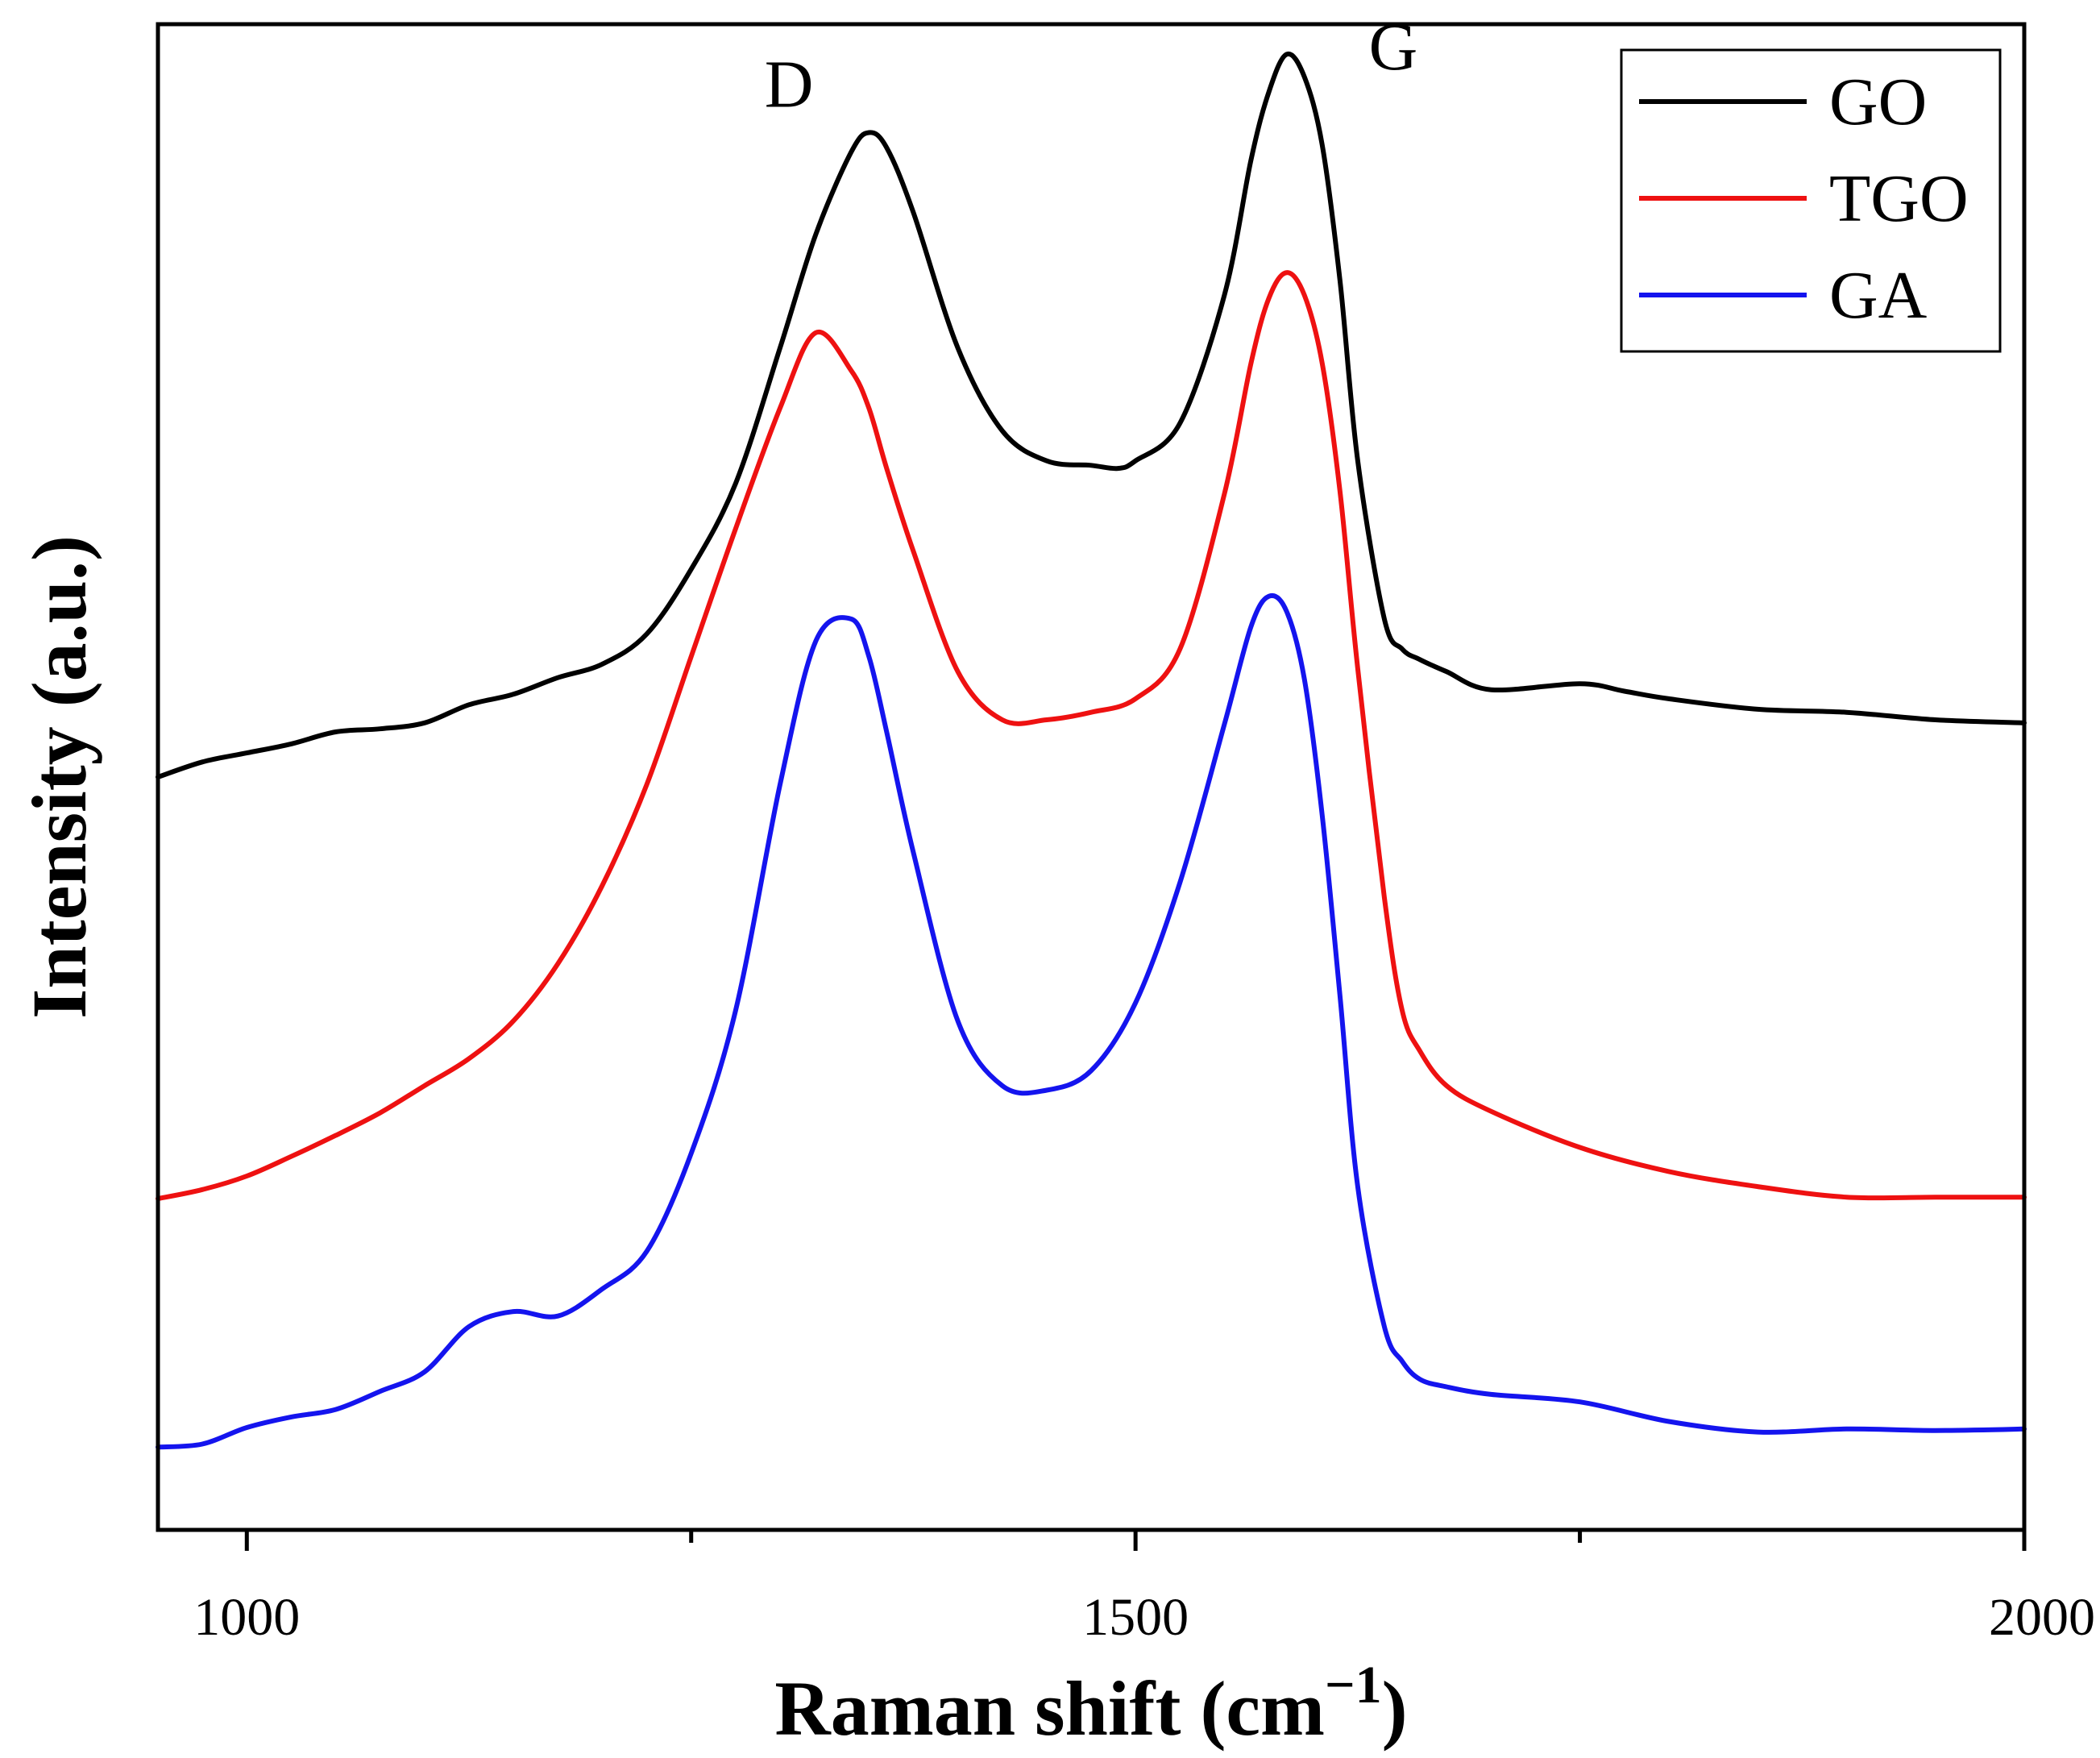  What do you see at coordinates (1091, 66) in the screenshot?
I see `peak-annotations: DG` at bounding box center [1091, 66].